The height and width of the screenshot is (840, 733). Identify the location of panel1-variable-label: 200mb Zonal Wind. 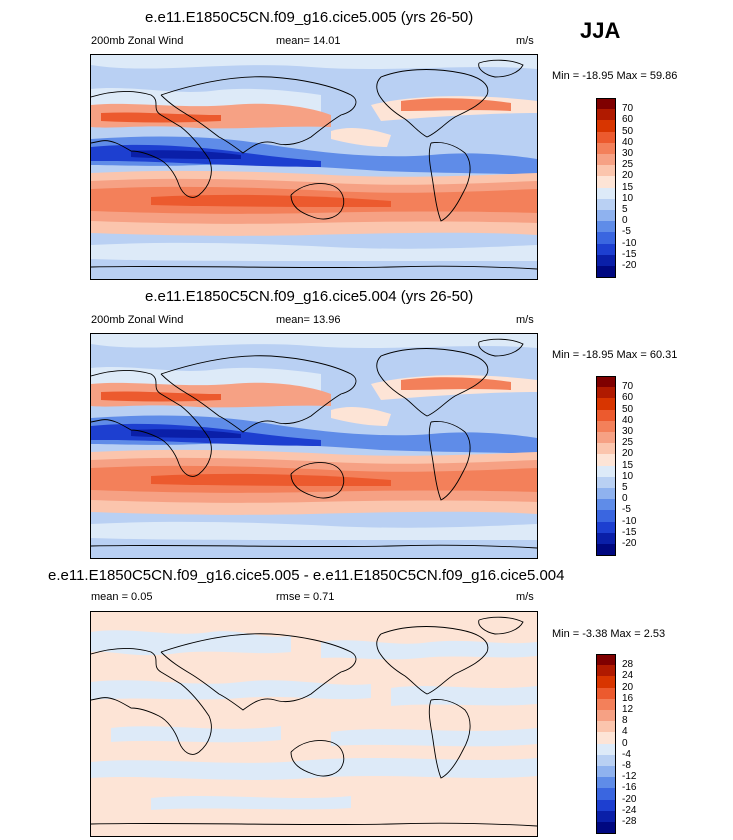
(137, 41).